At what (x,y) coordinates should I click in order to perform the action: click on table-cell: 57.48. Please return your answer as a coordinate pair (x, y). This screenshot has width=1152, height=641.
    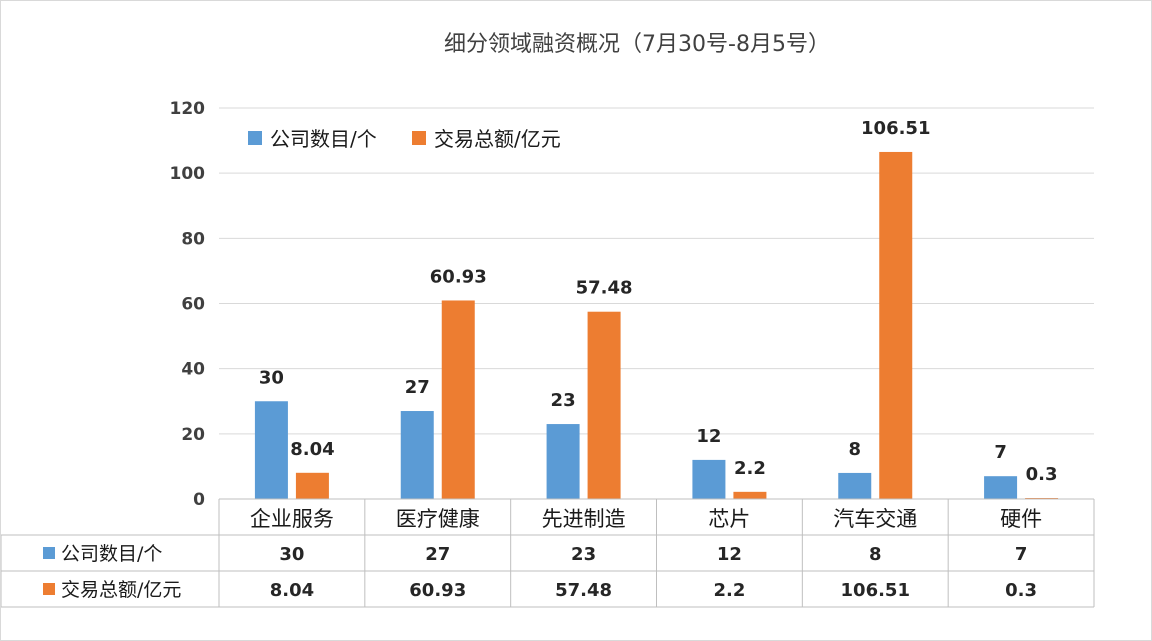
    Looking at the image, I should click on (583, 590).